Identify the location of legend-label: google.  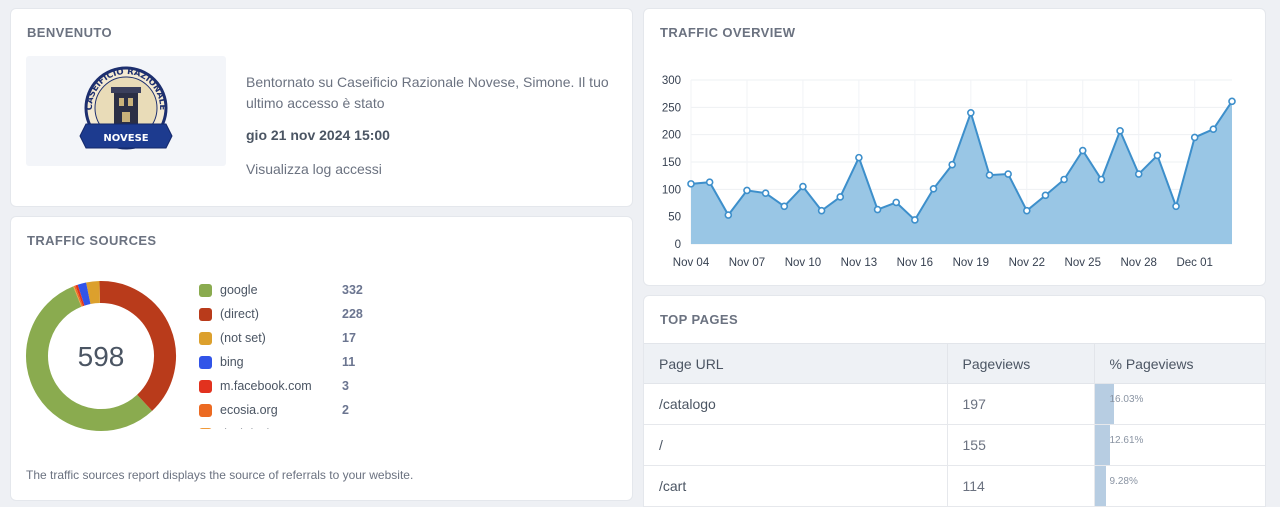
(239, 290).